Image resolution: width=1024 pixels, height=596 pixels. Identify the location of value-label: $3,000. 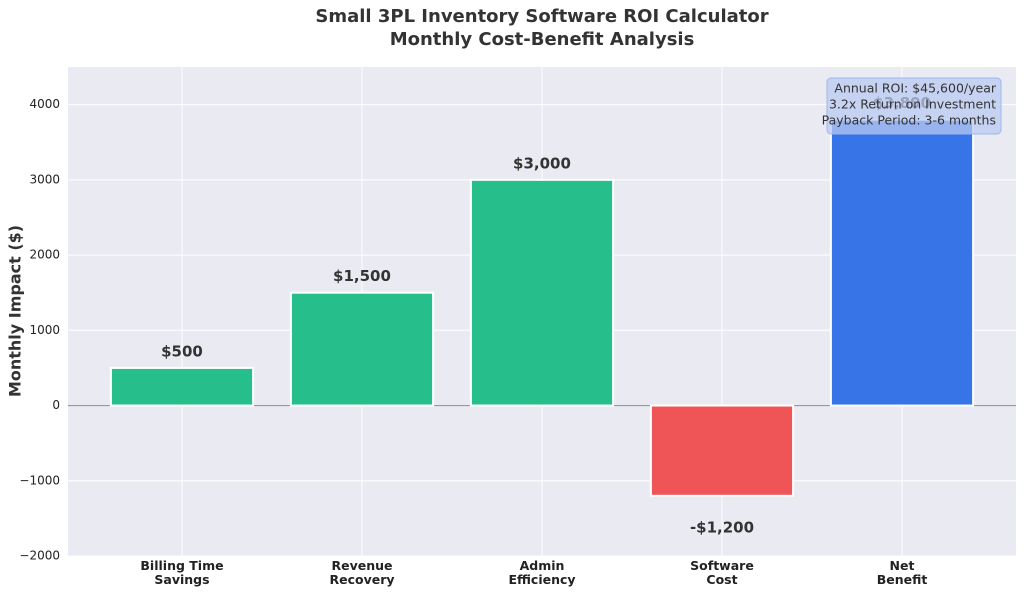
(542, 163).